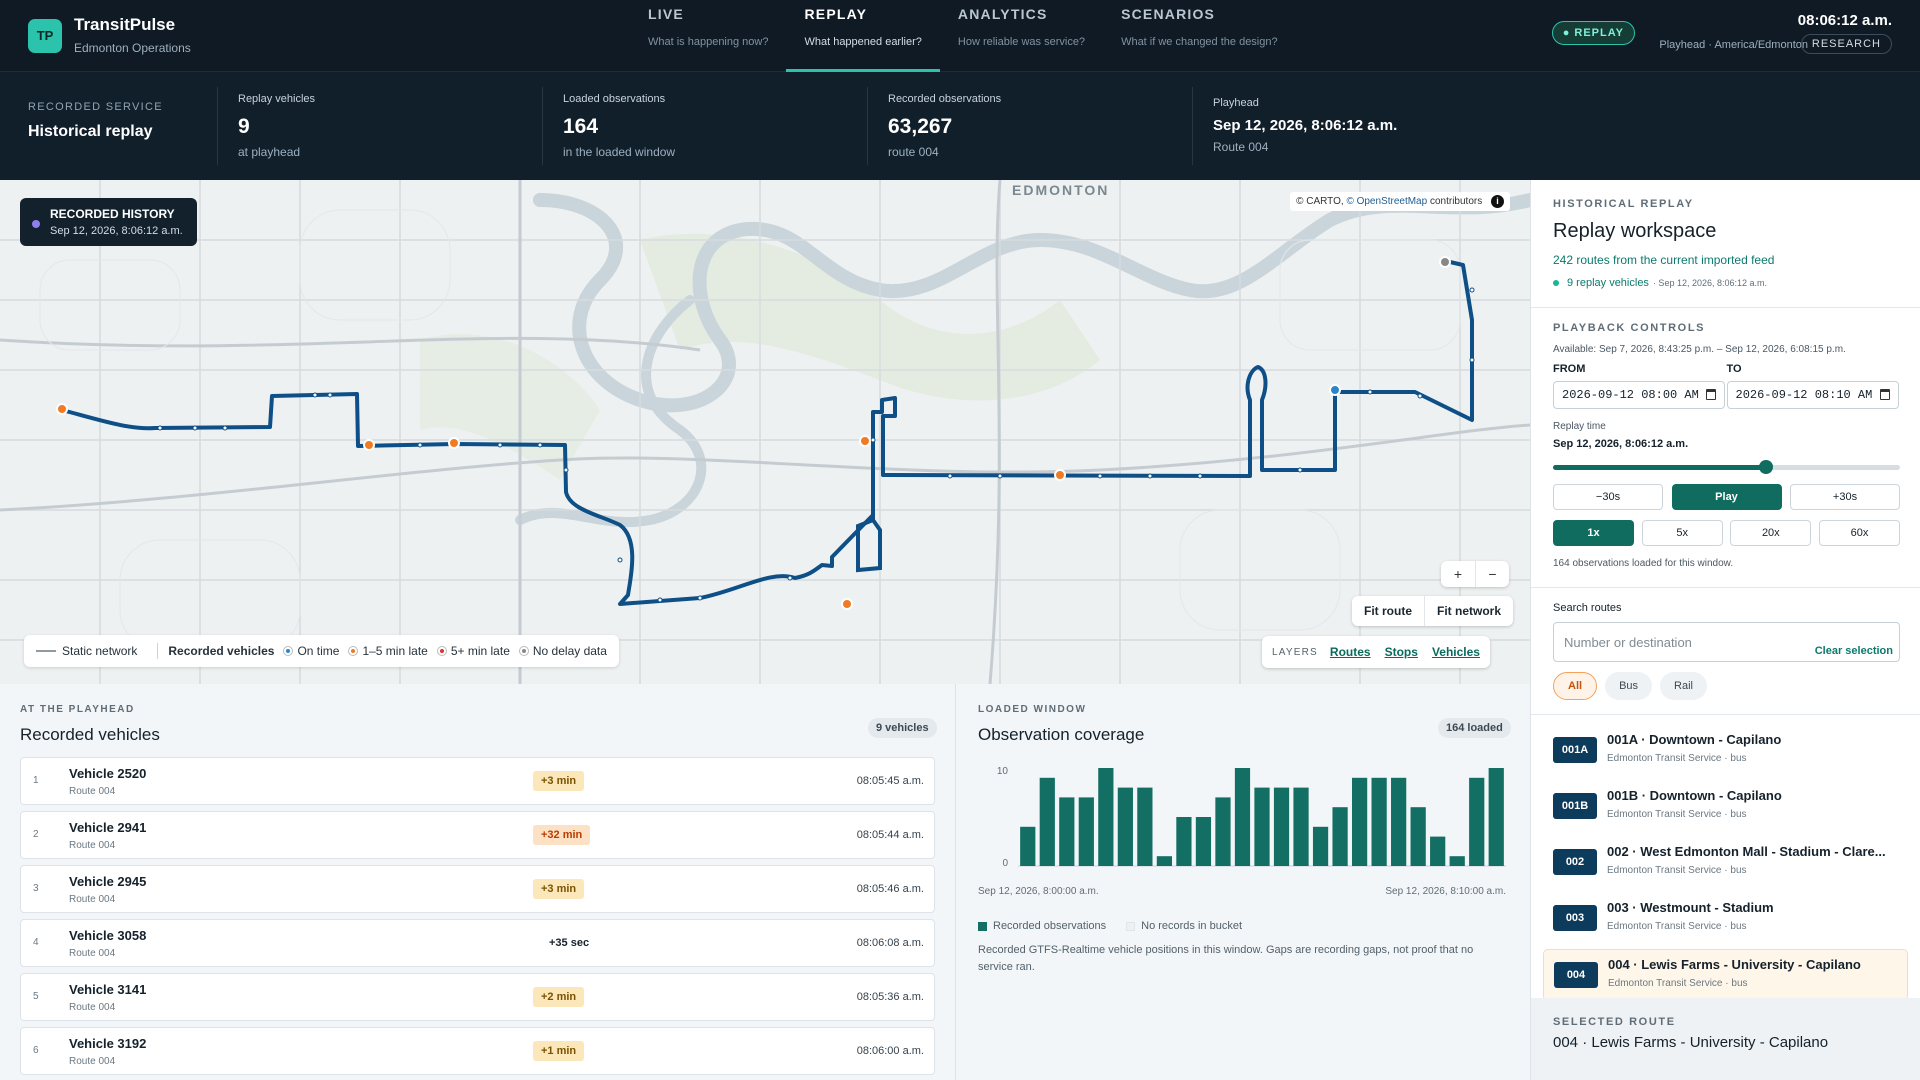 This screenshot has width=1920, height=1080. Describe the element at coordinates (562, 835) in the screenshot. I see `delay-badge: +32 min` at that location.